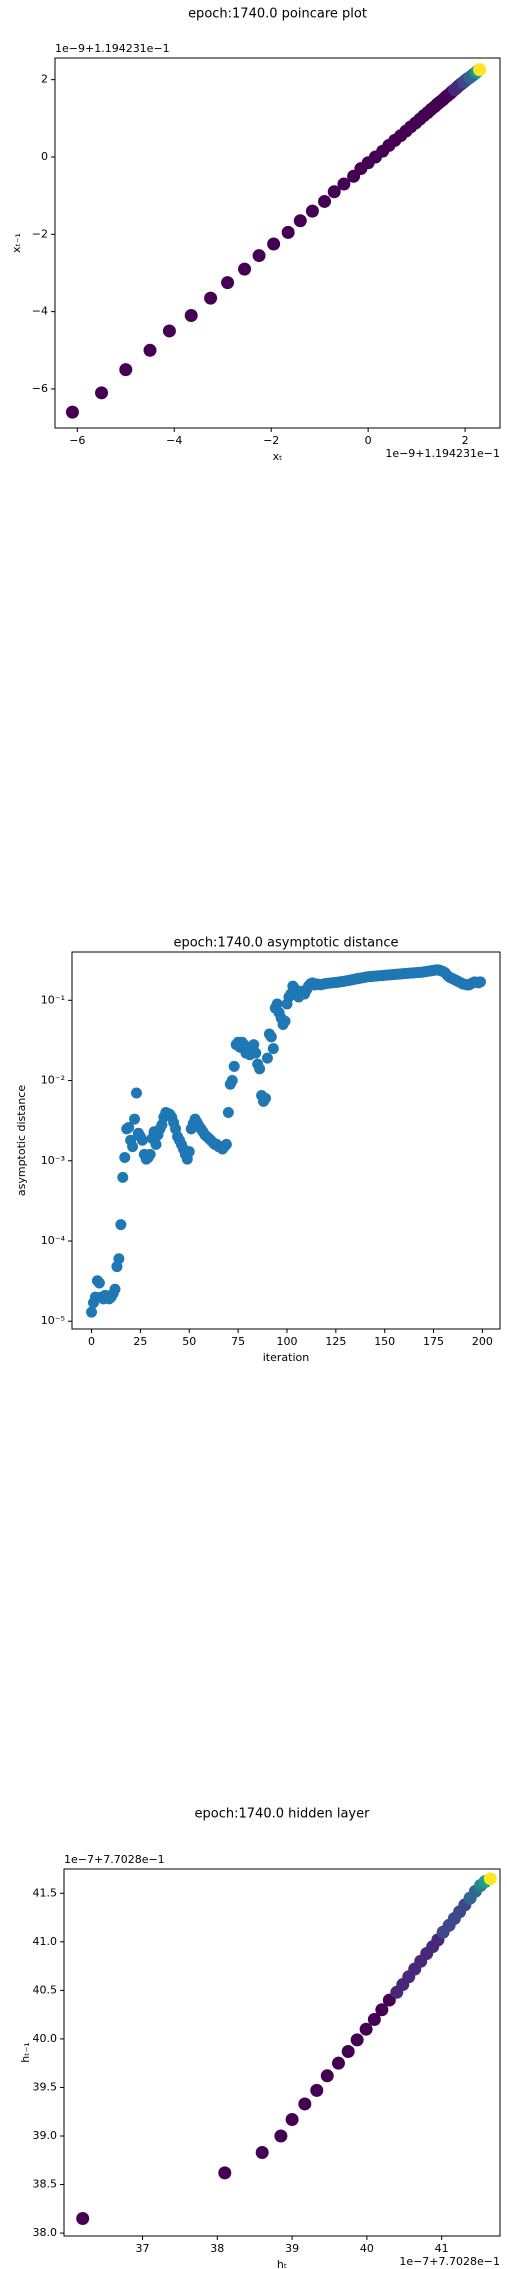  What do you see at coordinates (77, 440) in the screenshot?
I see `x-tick-label: −6` at bounding box center [77, 440].